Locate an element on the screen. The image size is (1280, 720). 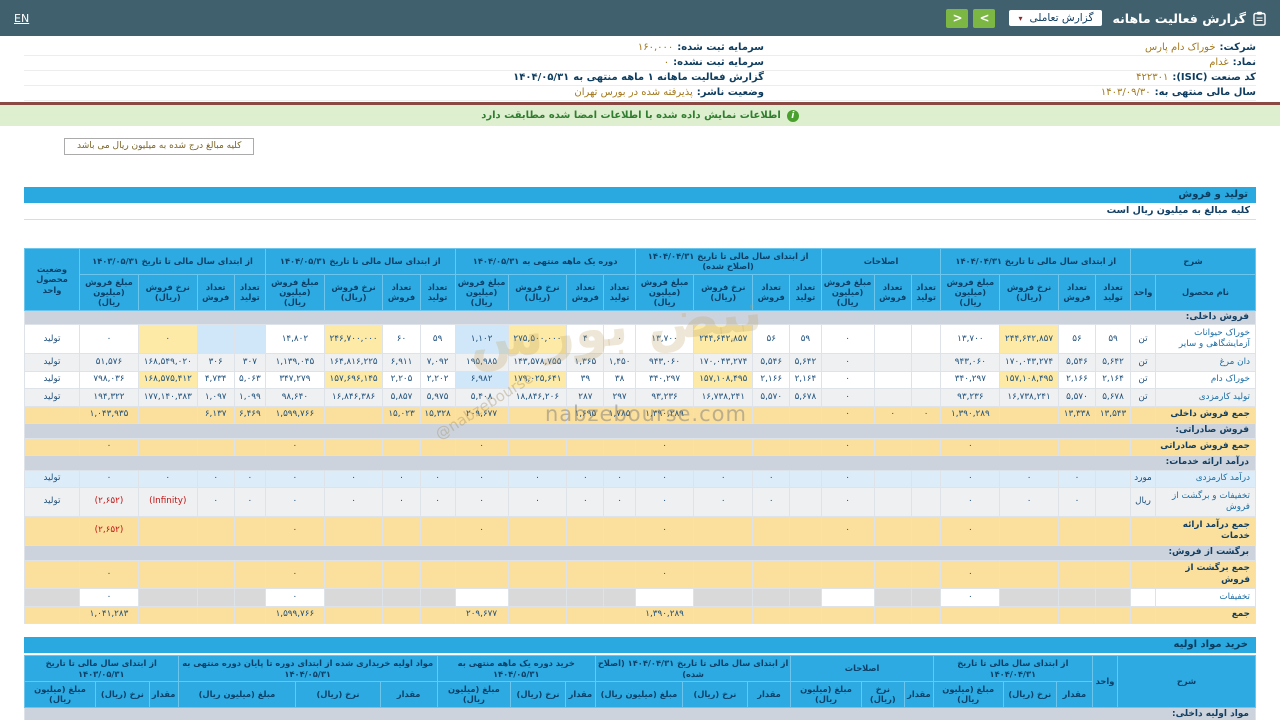
column-group-header: اصلاحات is located at coordinates (862, 669).